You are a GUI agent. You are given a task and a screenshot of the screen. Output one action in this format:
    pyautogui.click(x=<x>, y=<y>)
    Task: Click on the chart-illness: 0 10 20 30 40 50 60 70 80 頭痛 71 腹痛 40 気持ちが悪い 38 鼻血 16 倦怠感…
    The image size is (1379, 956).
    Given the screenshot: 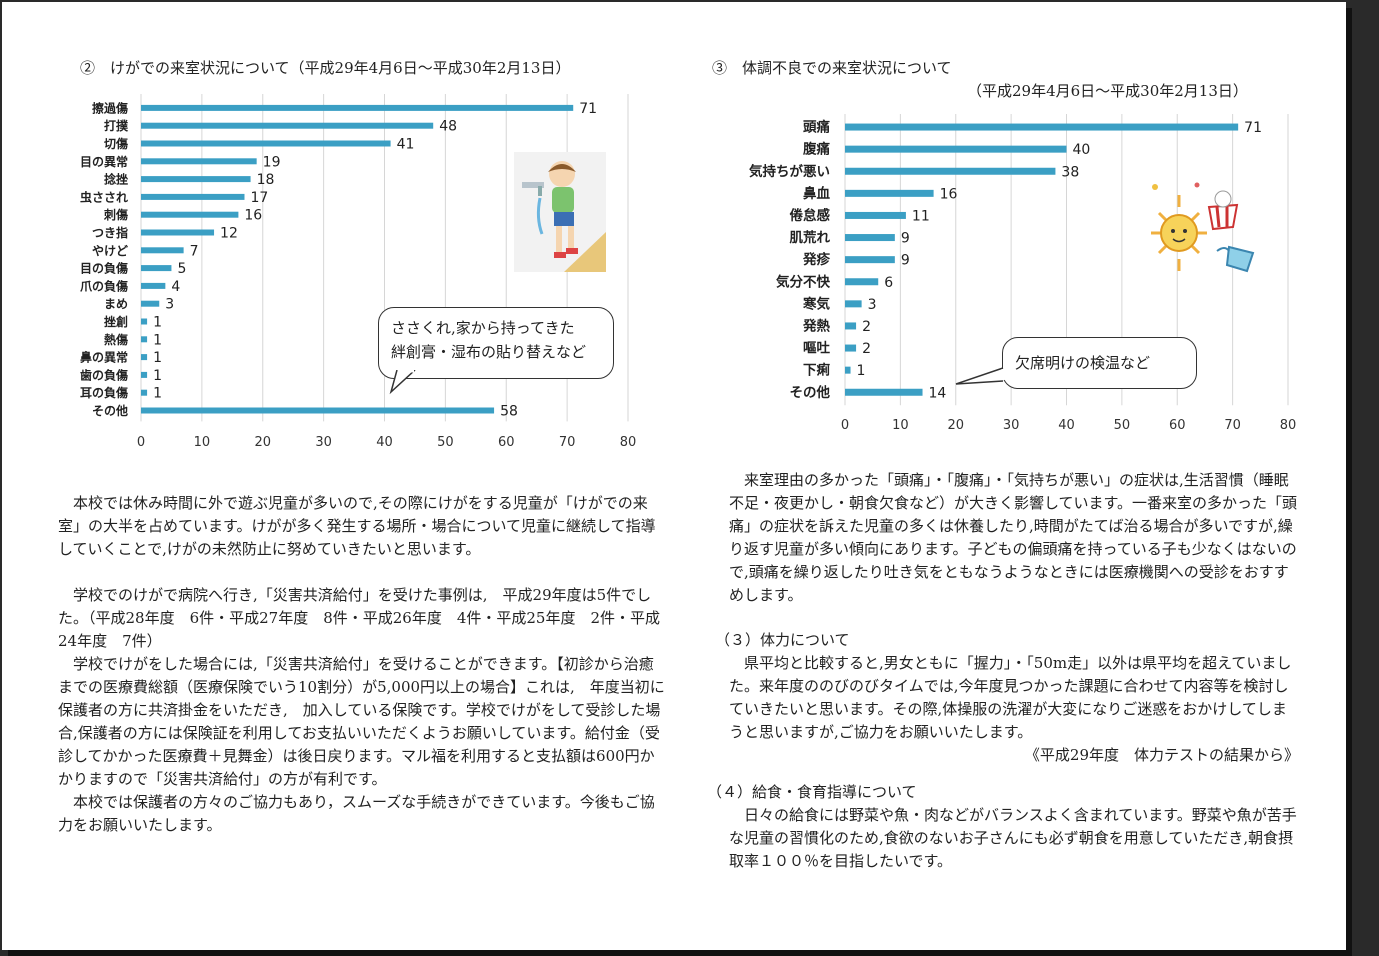 What is the action you would take?
    pyautogui.click(x=1017, y=276)
    